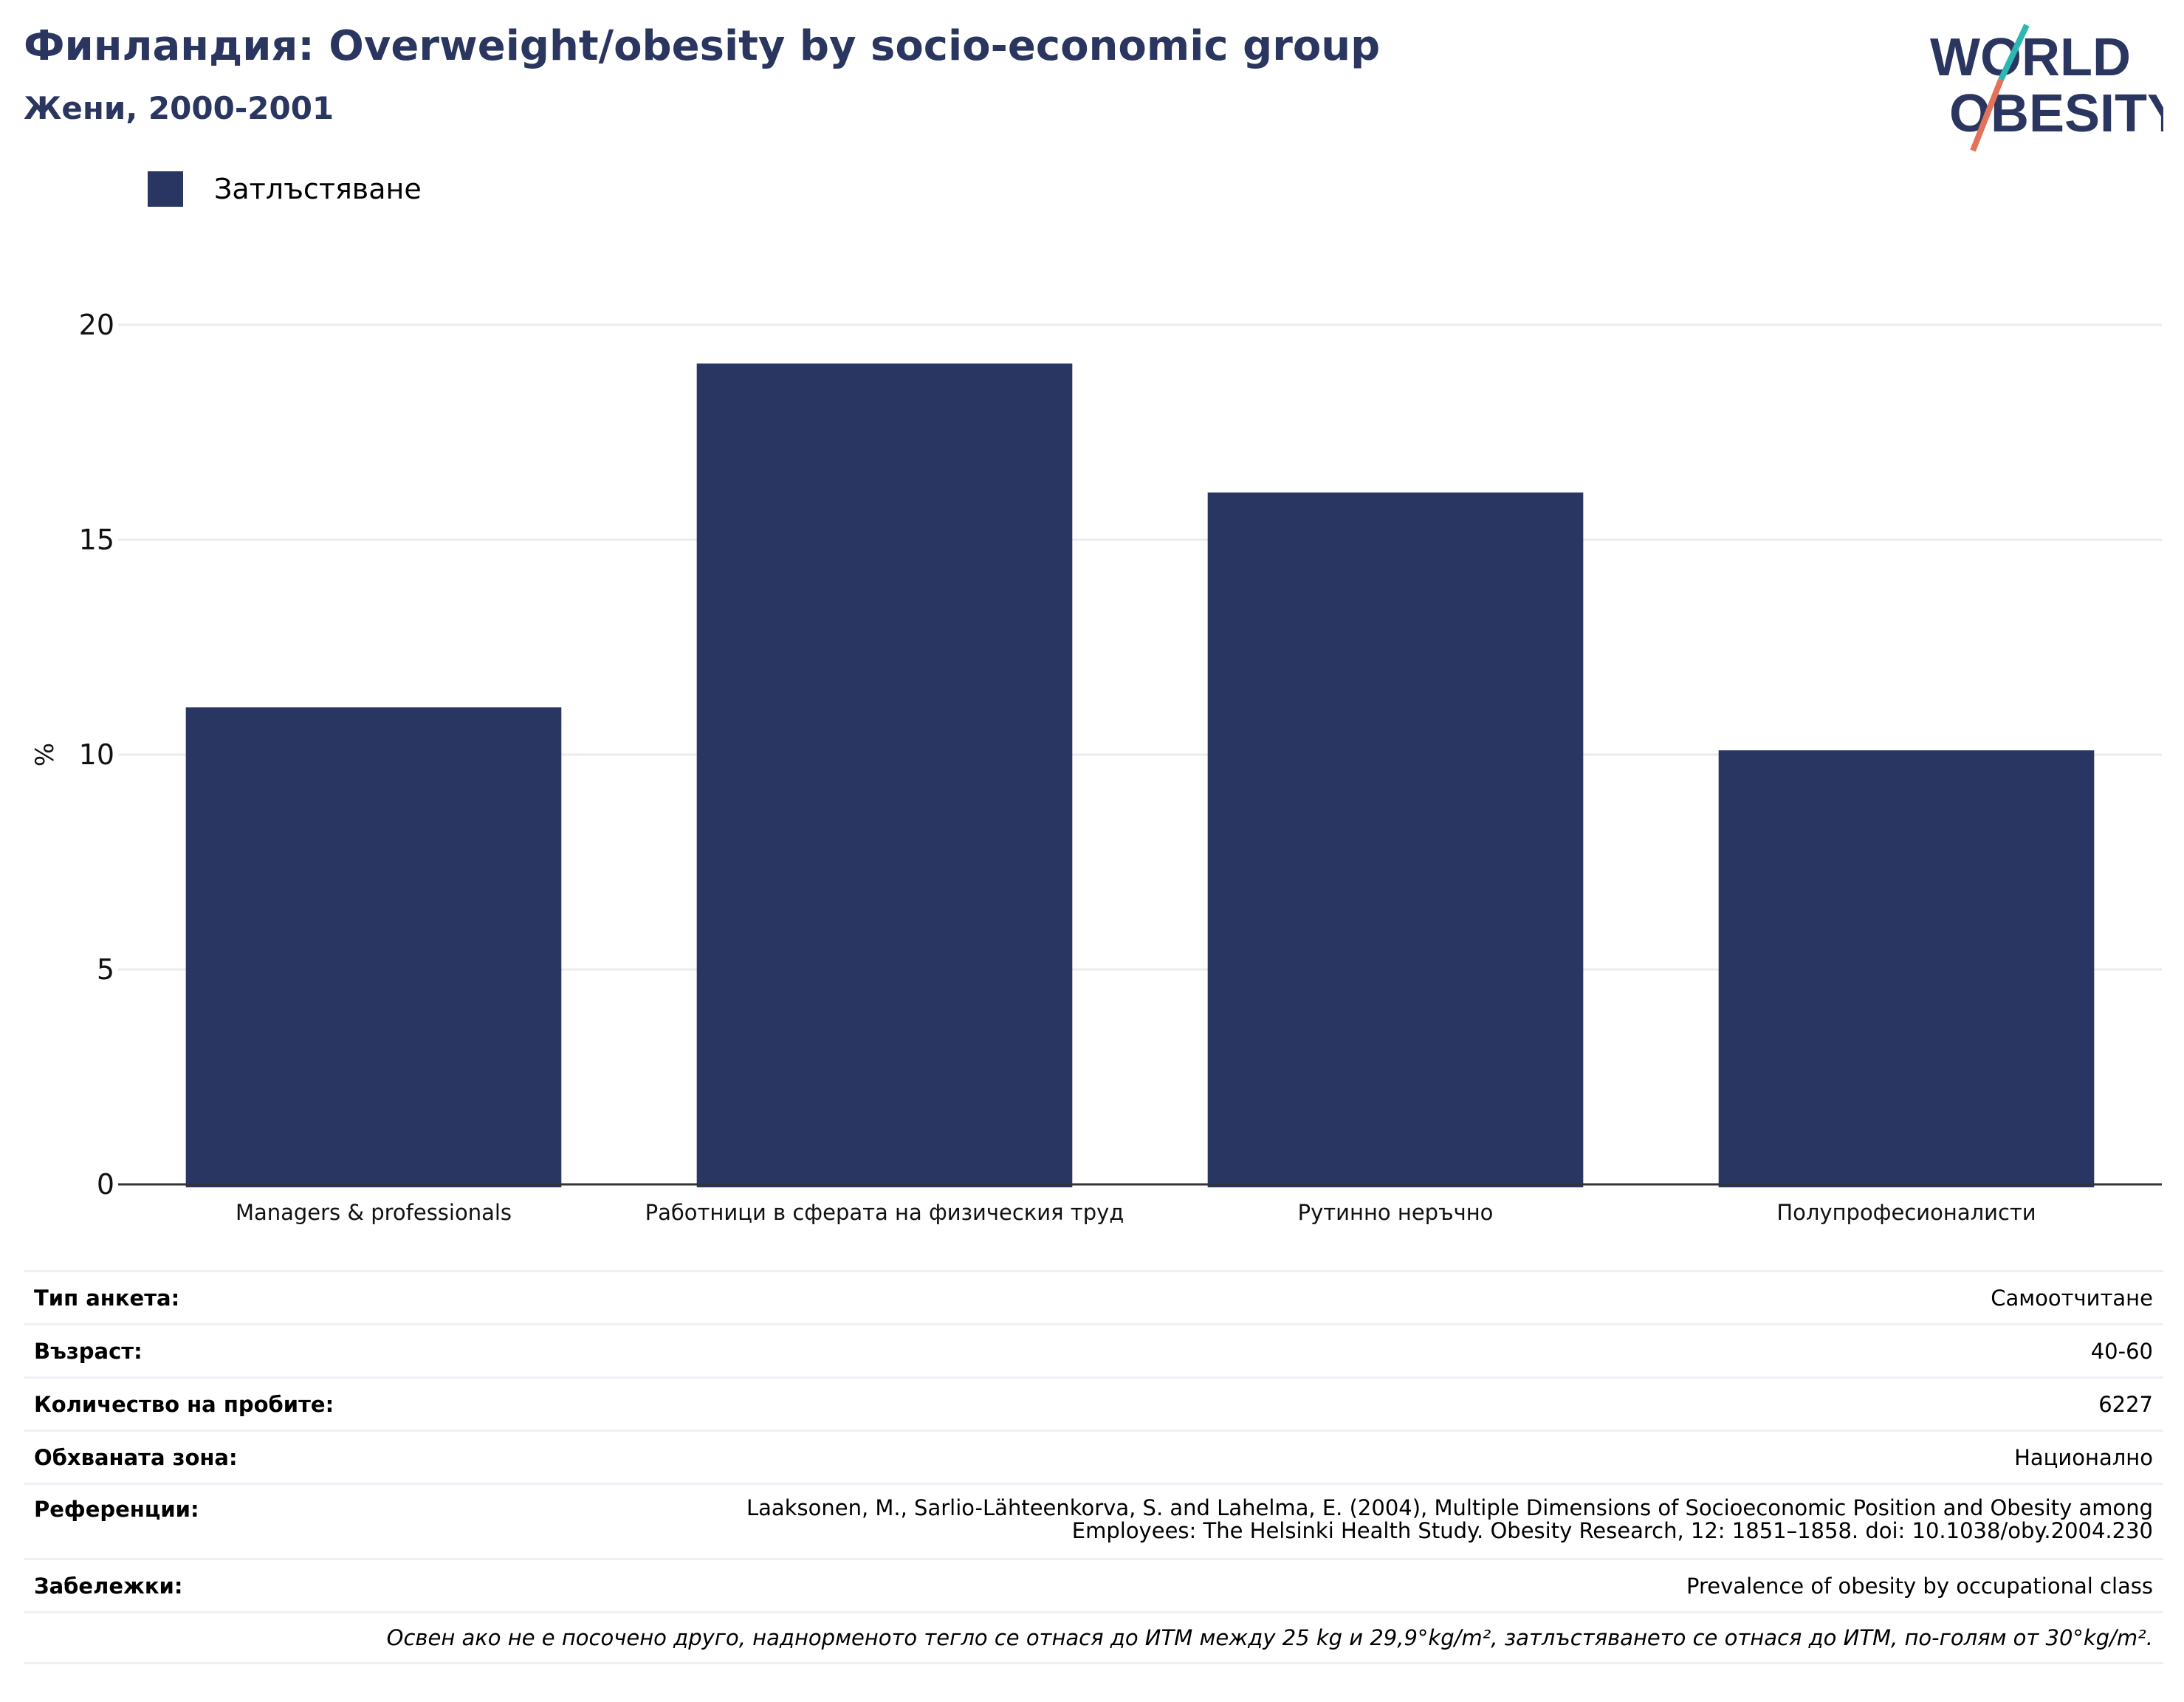 The height and width of the screenshot is (1702, 2184). What do you see at coordinates (2072, 1298) in the screenshot?
I see `metadata-value: Самоотчитане` at bounding box center [2072, 1298].